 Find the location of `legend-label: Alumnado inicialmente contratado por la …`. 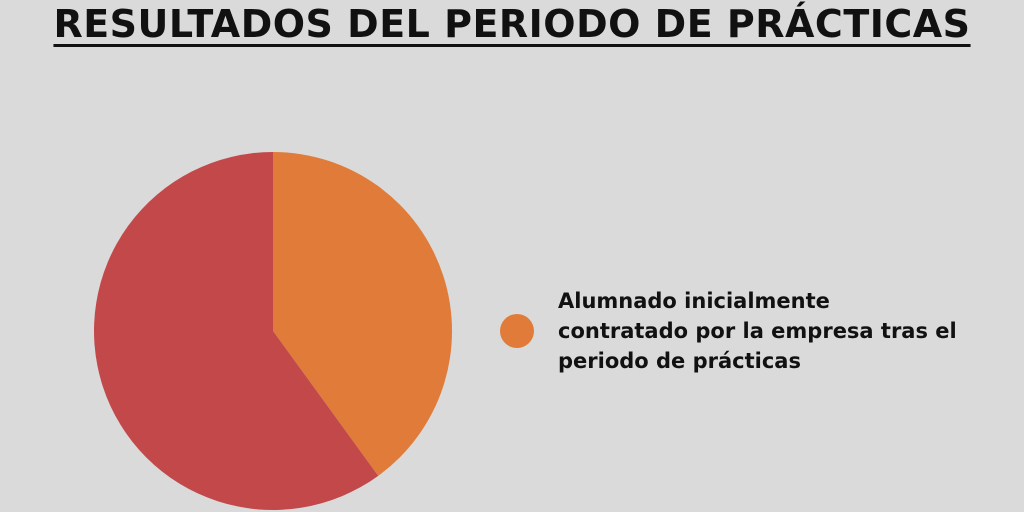

legend-label: Alumnado inicialmente contratado por la … is located at coordinates (757, 331).